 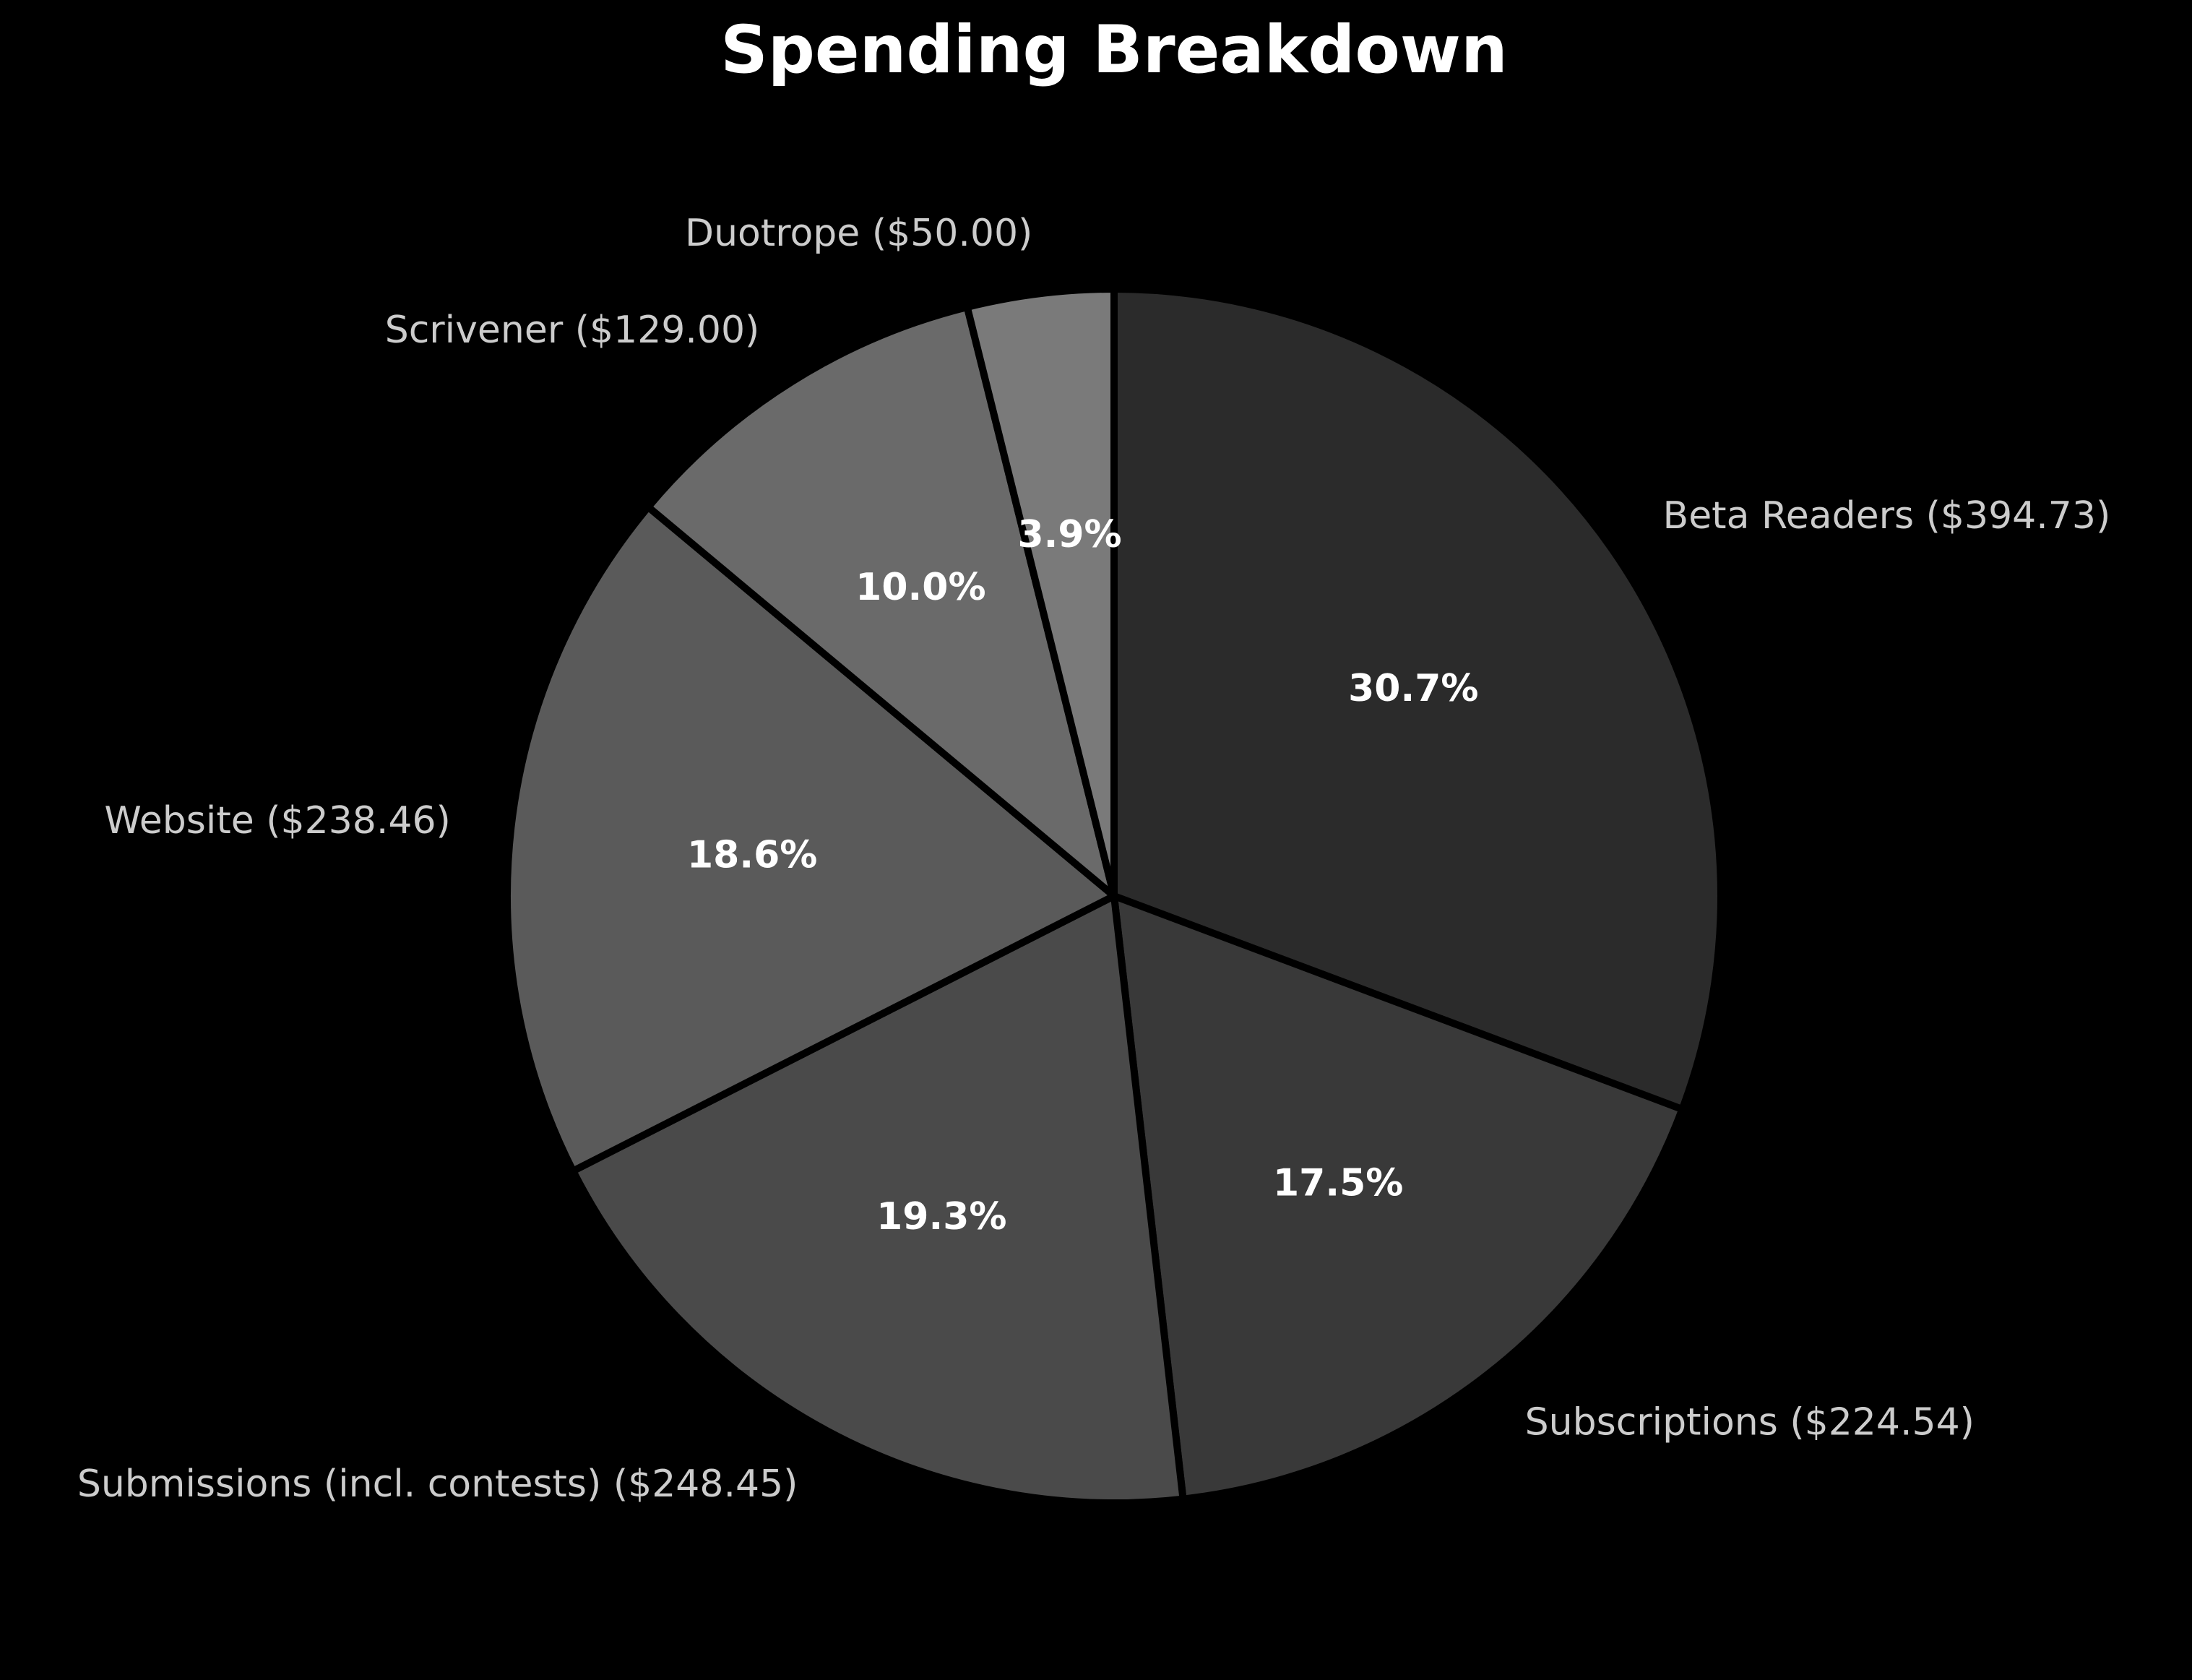 What do you see at coordinates (277, 821) in the screenshot?
I see `pie-slice-label-website: Website ($238.46)` at bounding box center [277, 821].